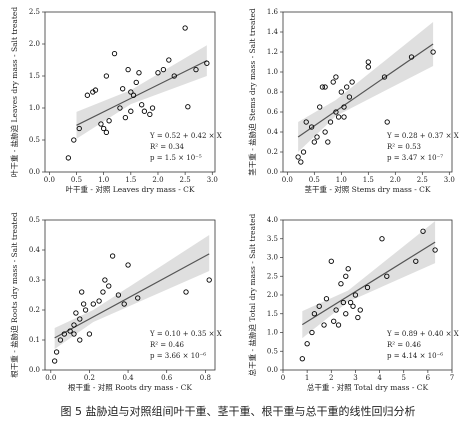 This screenshot has height=428, width=476. What do you see at coordinates (167, 345) in the screenshot?
I see `annotation: R² = 0.46` at bounding box center [167, 345].